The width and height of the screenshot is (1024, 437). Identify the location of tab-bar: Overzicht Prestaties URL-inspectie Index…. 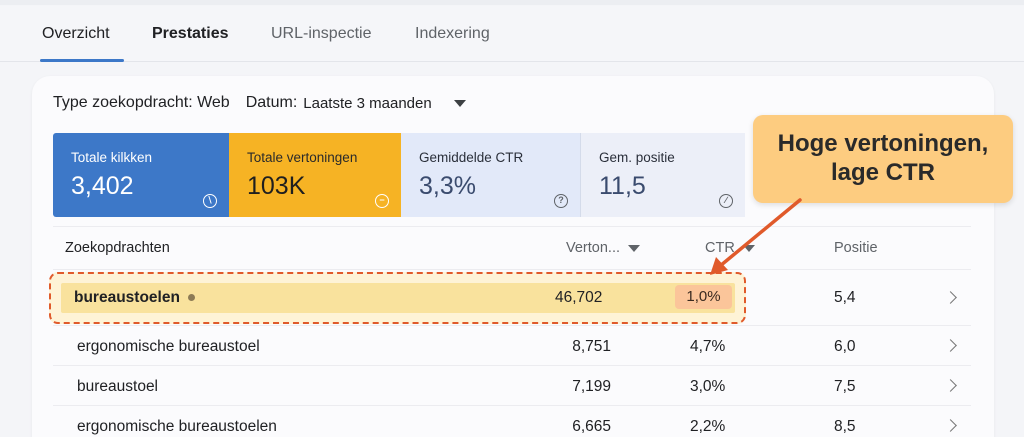
(512, 34).